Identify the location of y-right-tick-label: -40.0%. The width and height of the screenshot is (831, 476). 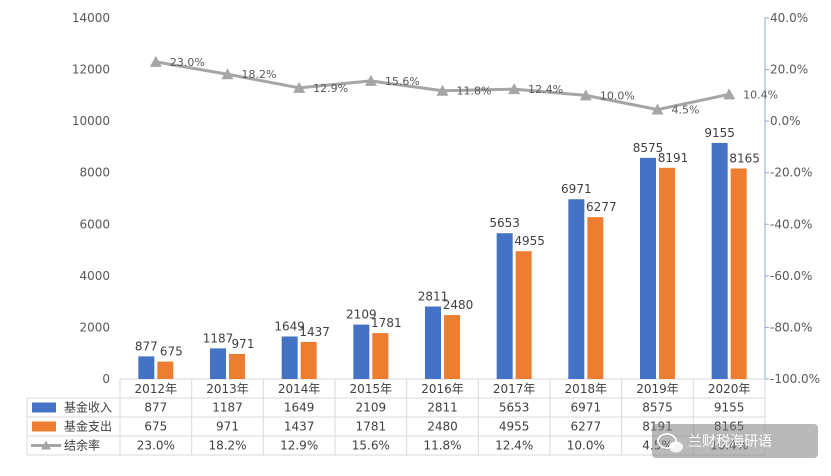
(791, 224).